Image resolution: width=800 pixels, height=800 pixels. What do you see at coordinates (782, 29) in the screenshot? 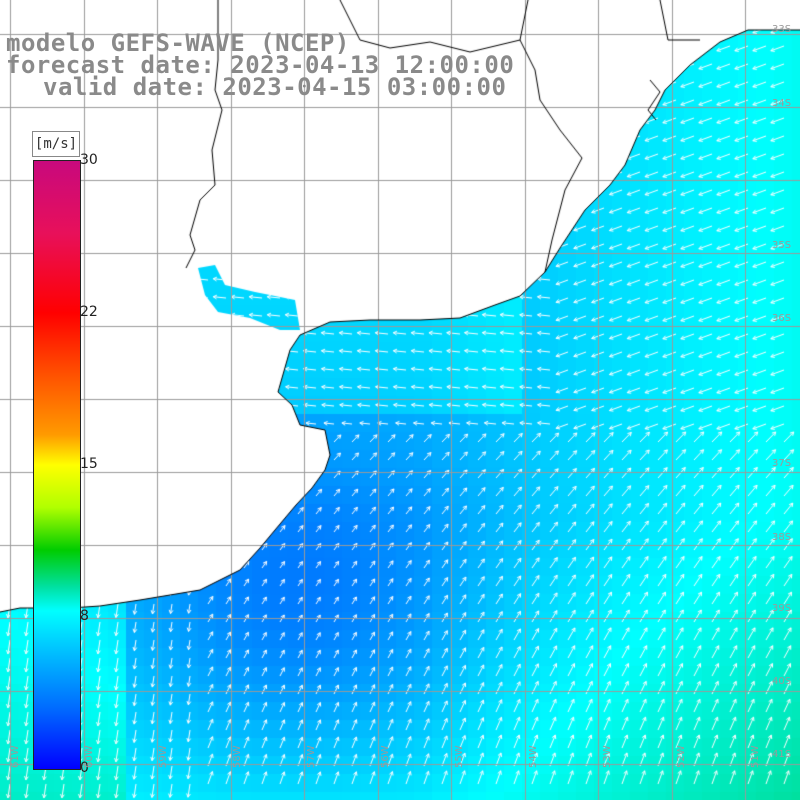
I see `lat-label-33s: 33S` at bounding box center [782, 29].